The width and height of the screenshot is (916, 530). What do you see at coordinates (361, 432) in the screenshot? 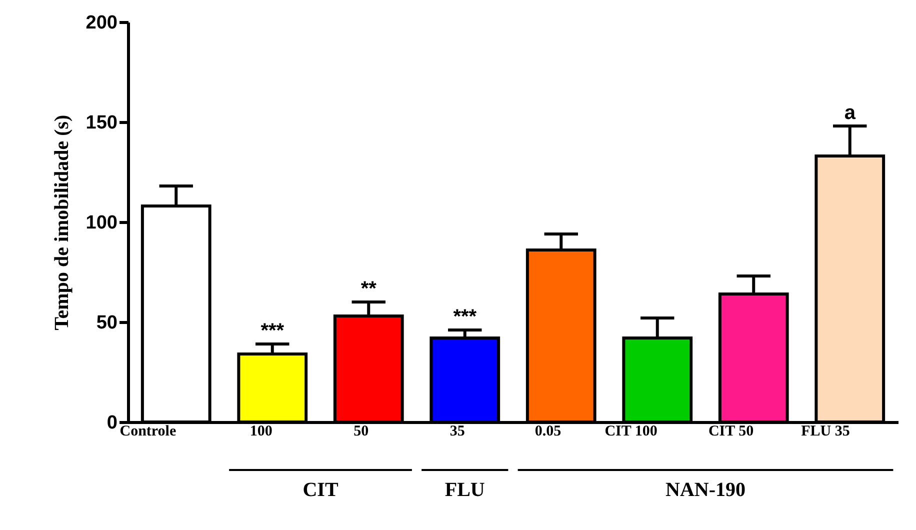
I see `x-tick-label: 50` at bounding box center [361, 432].